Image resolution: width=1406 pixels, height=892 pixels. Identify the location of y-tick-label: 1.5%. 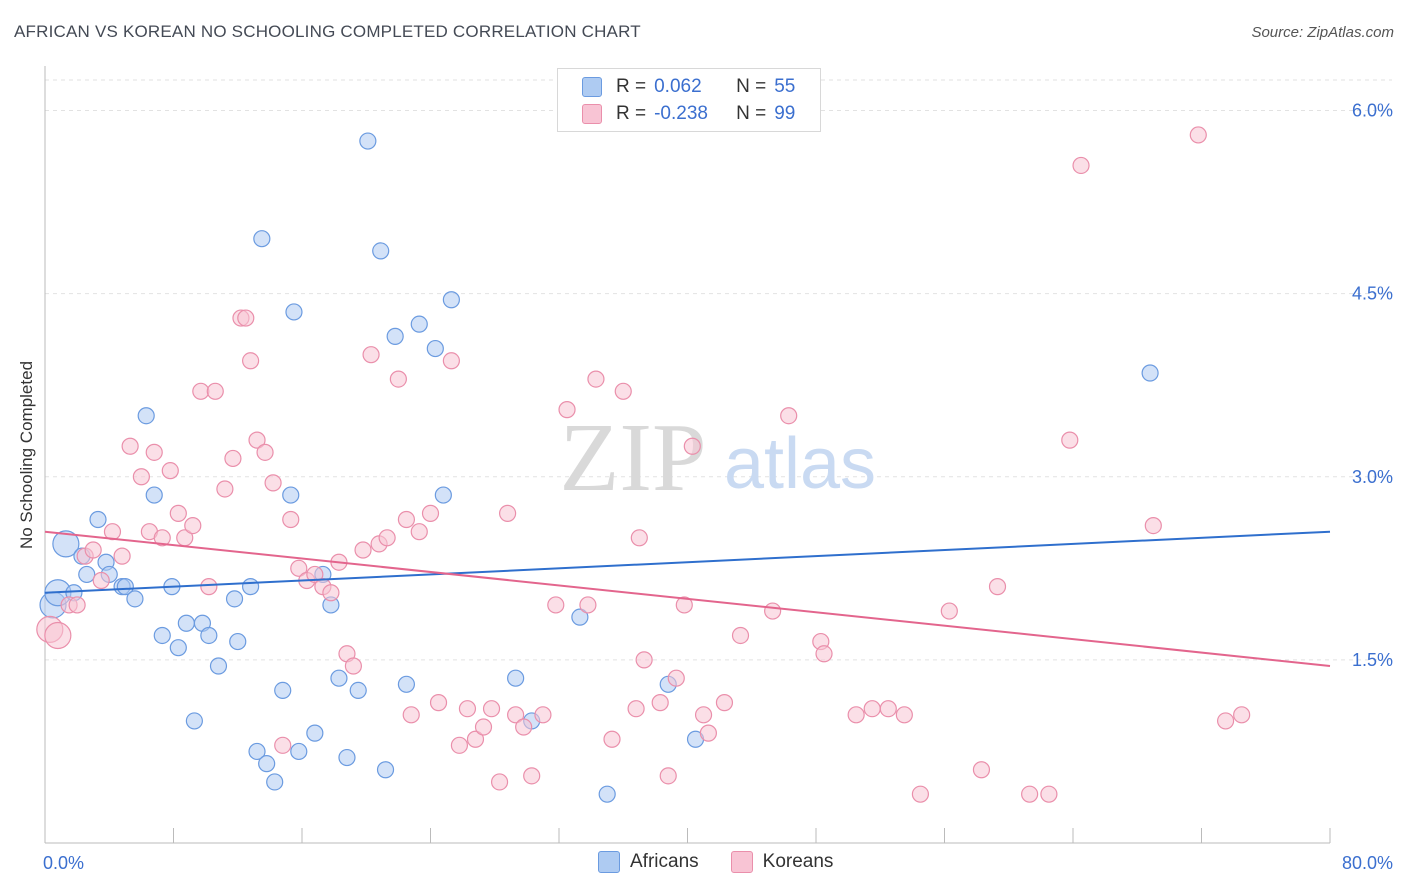
(1372, 660).